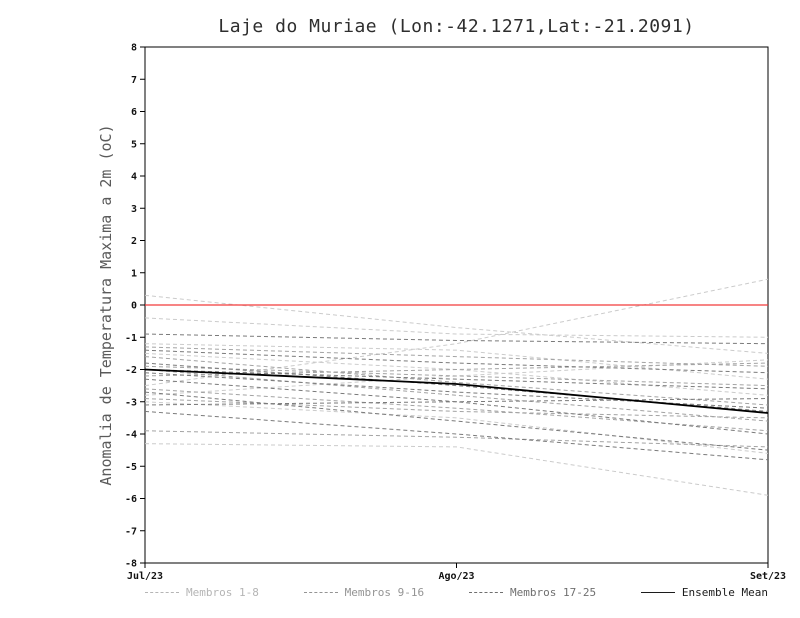  Describe the element at coordinates (131, 531) in the screenshot. I see `y-tick-label: -7` at that location.